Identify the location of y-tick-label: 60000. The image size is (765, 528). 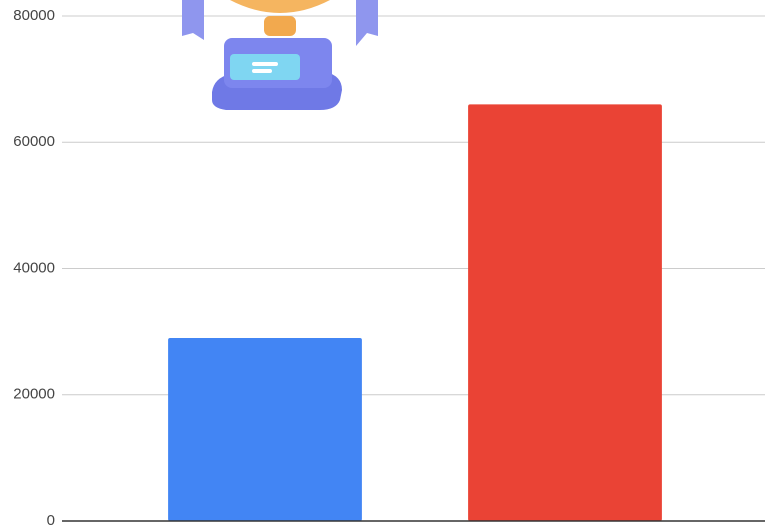
(34, 141).